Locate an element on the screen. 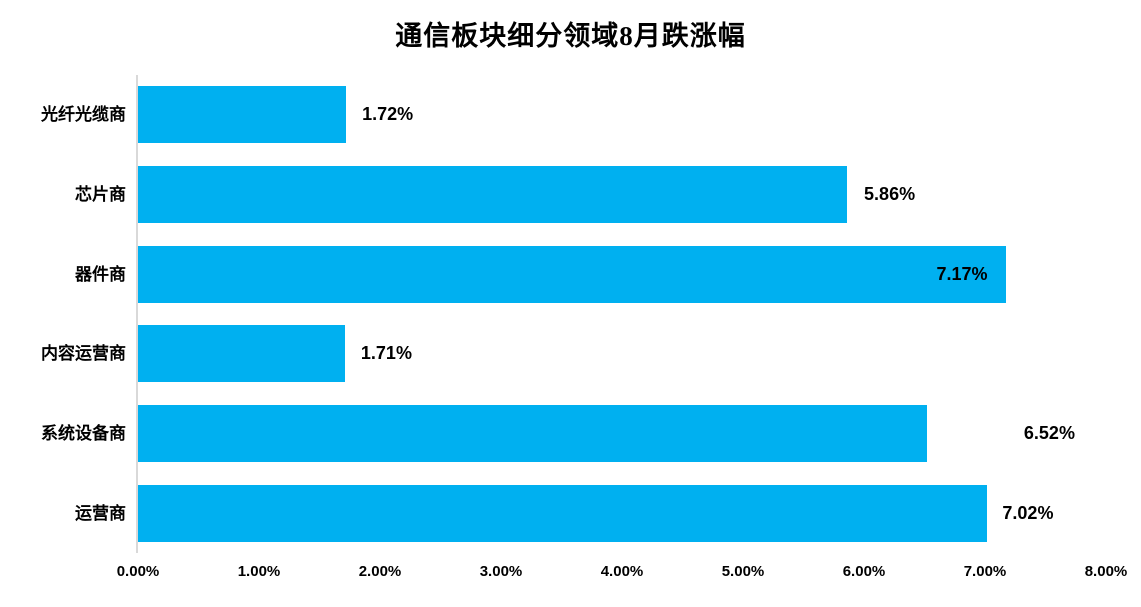  x-tick-label: 2.00% is located at coordinates (380, 571).